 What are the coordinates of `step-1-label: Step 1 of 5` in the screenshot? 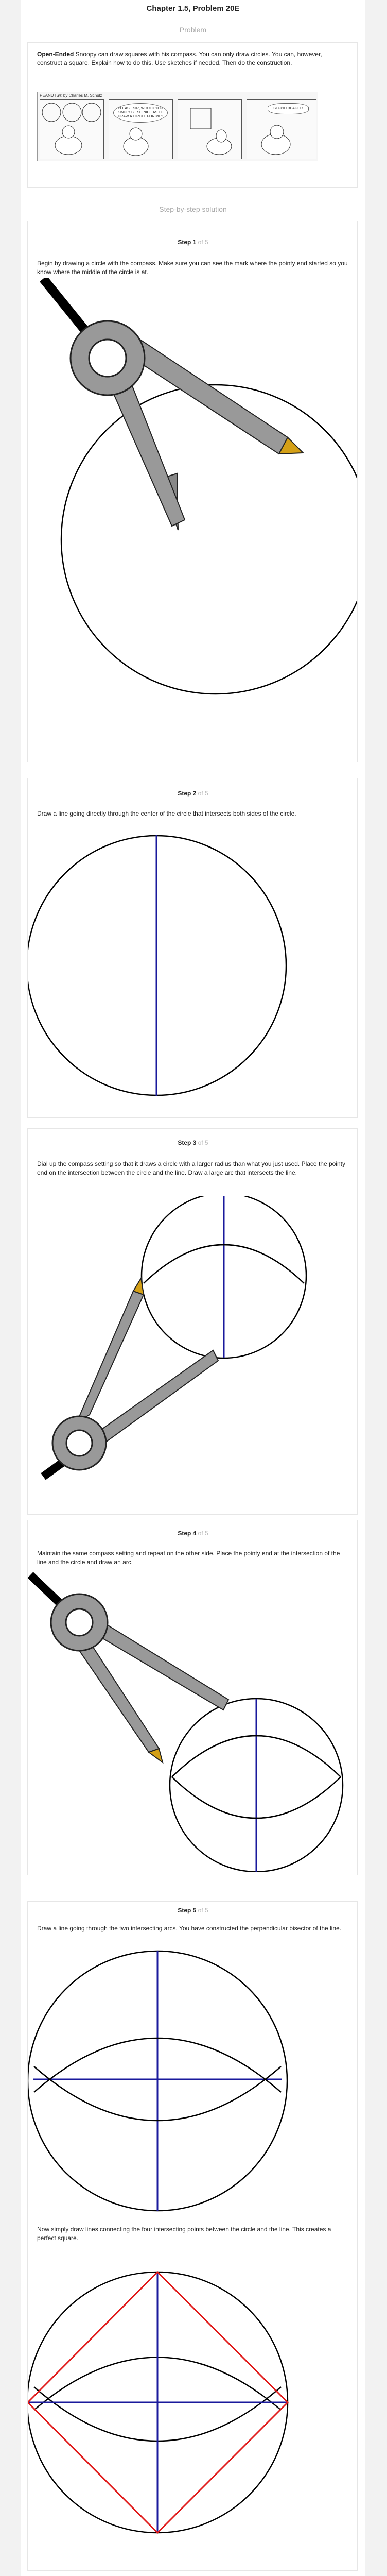 It's located at (193, 242).